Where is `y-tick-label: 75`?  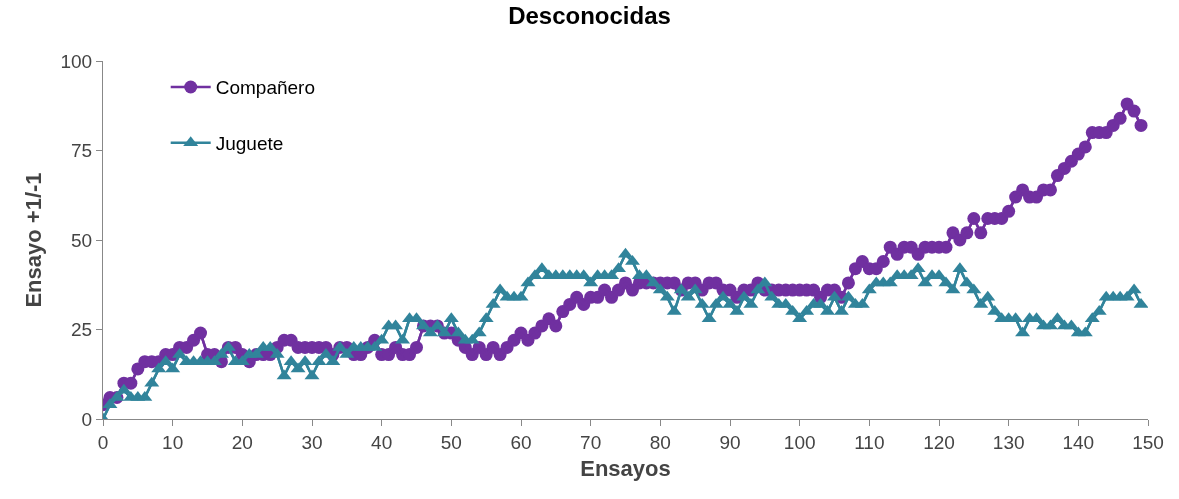
y-tick-label: 75 is located at coordinates (82, 151).